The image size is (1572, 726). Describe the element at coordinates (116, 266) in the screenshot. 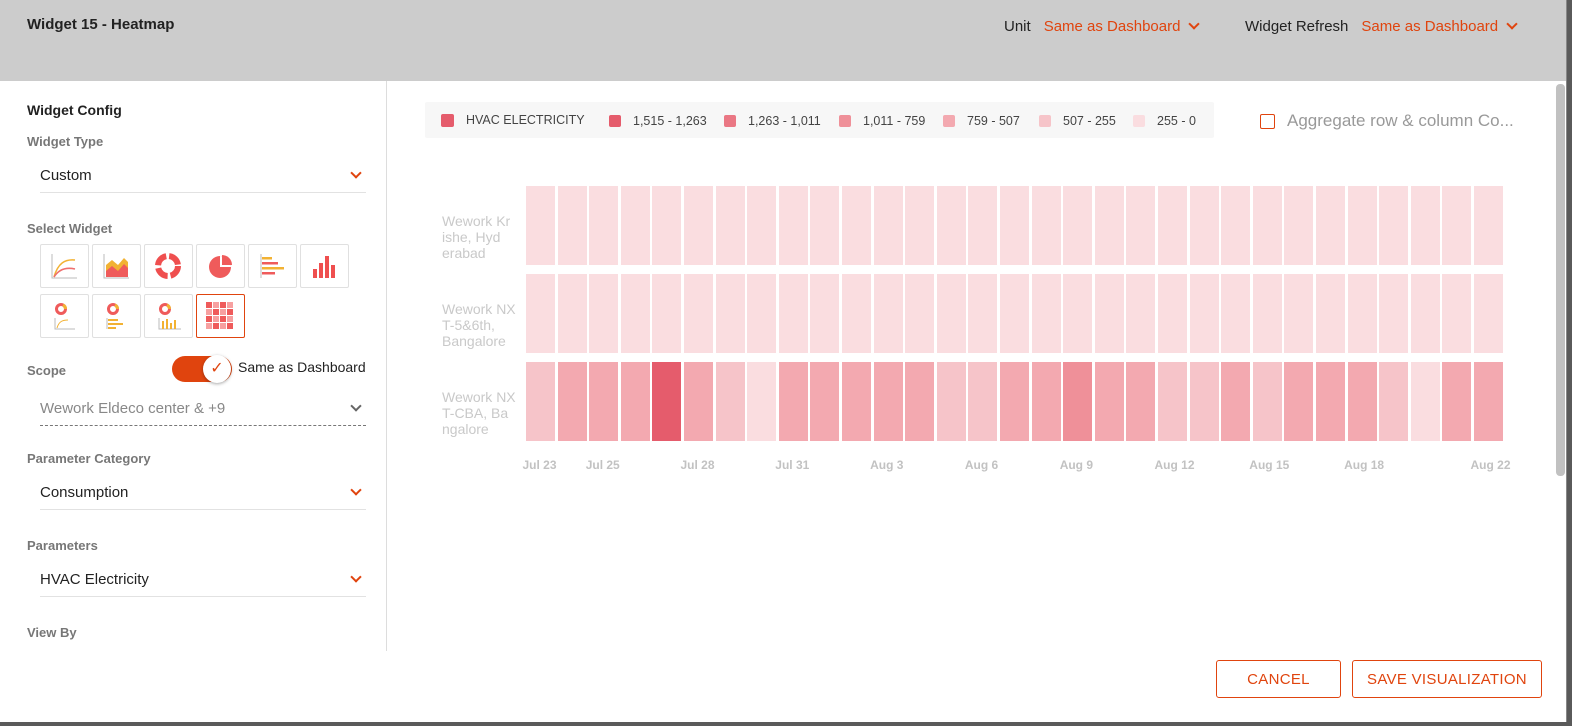

I see `area-chart-button` at that location.